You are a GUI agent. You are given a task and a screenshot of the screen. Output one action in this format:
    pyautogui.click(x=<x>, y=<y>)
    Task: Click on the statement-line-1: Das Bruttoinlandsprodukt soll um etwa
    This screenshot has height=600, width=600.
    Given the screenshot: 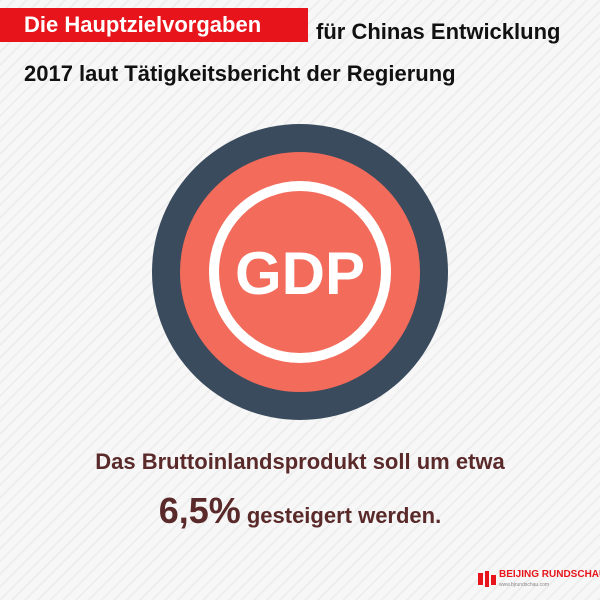 What is the action you would take?
    pyautogui.click(x=300, y=461)
    